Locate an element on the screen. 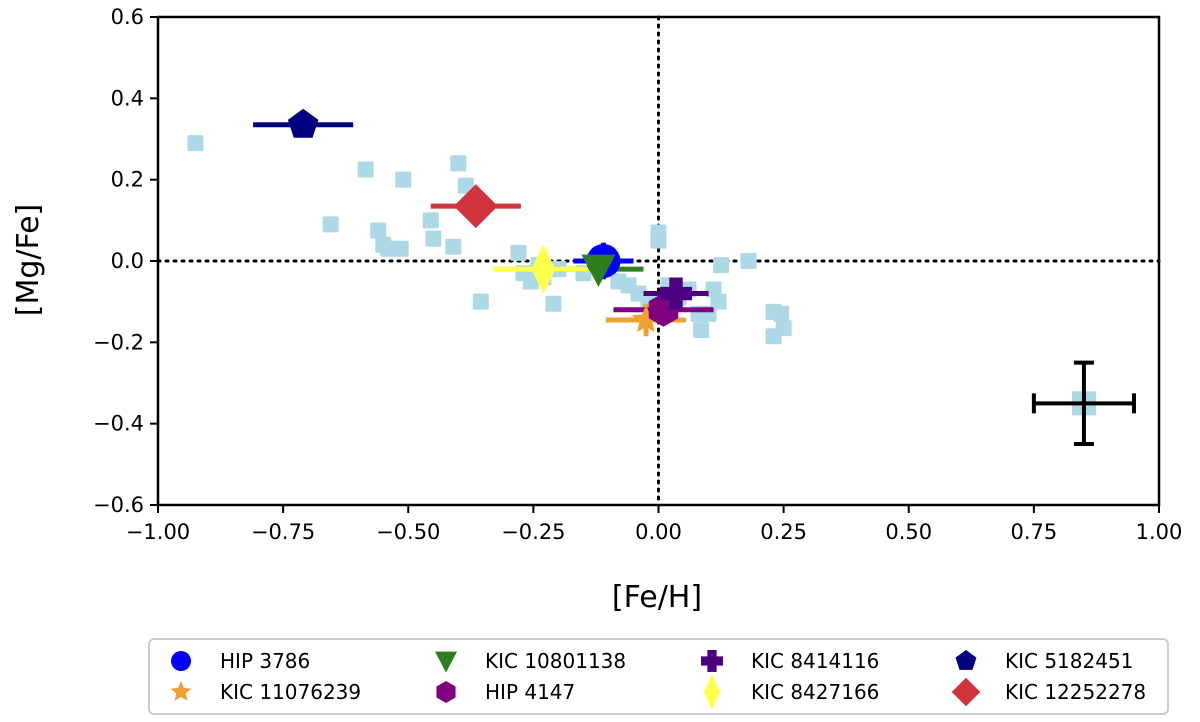 This screenshot has width=1200, height=722. marker-diamond is located at coordinates (475, 206).